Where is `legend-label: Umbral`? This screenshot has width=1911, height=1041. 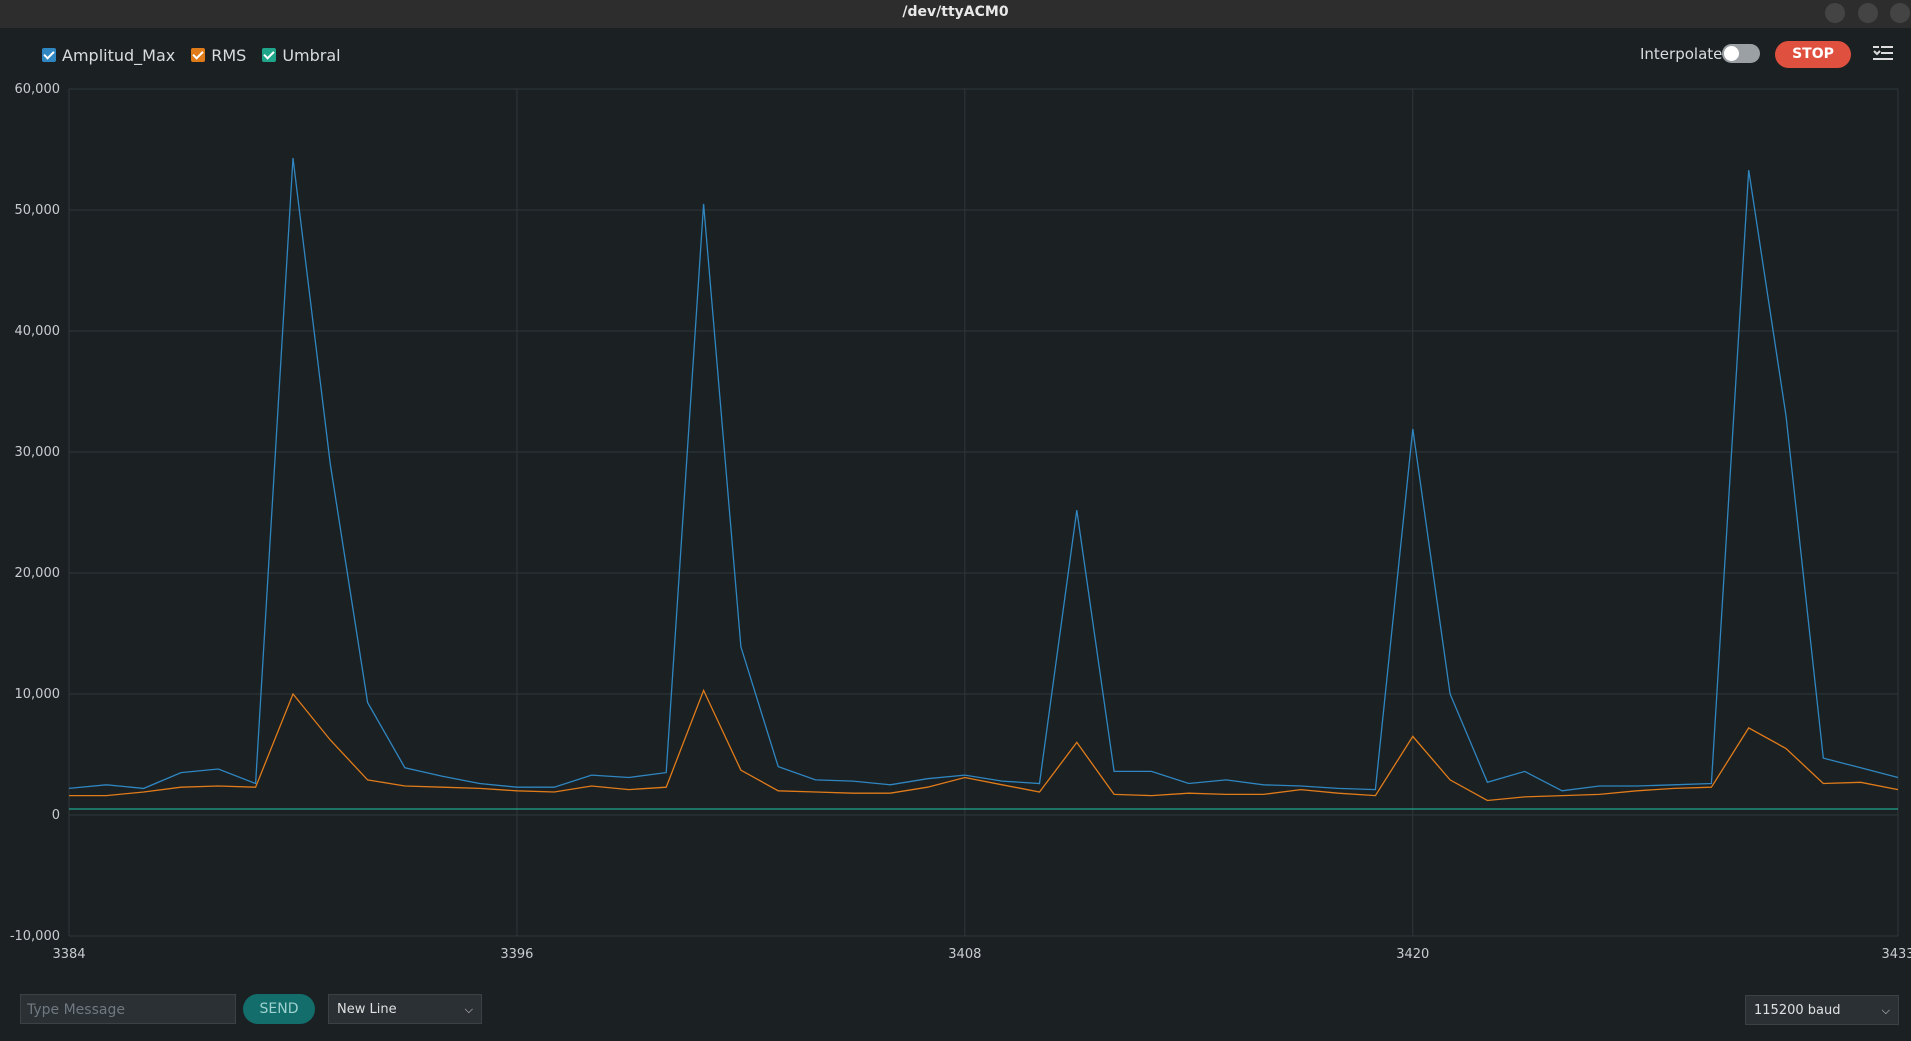
legend-label: Umbral is located at coordinates (311, 55).